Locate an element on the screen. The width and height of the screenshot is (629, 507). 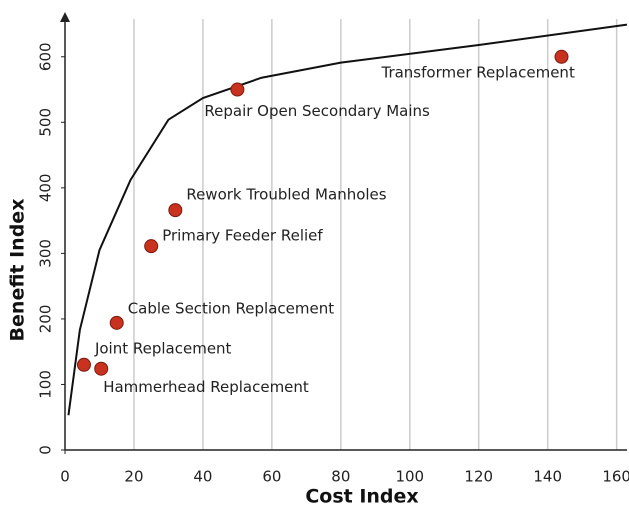
y-tick-label: 200 is located at coordinates (46, 319).